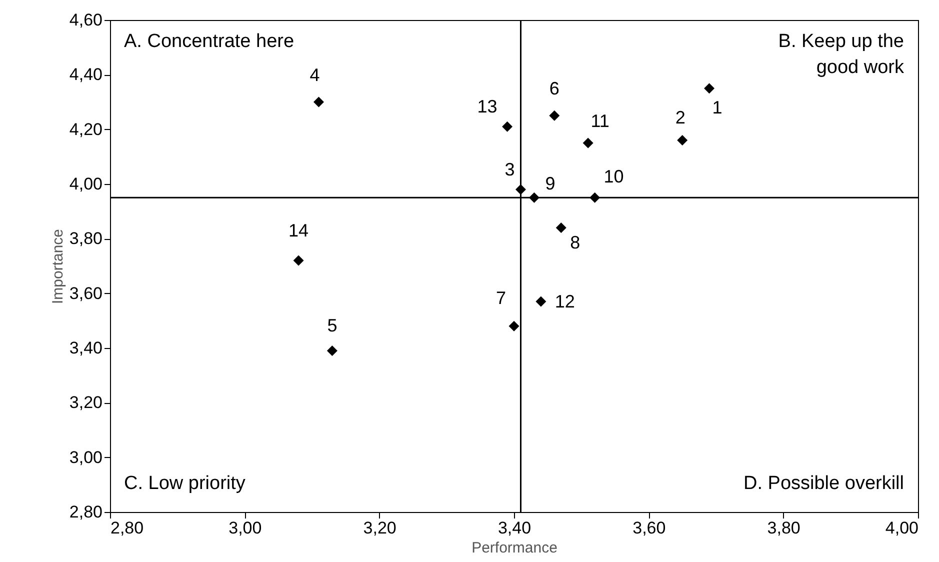  Describe the element at coordinates (57, 266) in the screenshot. I see `y-axis-title: Importance` at that location.